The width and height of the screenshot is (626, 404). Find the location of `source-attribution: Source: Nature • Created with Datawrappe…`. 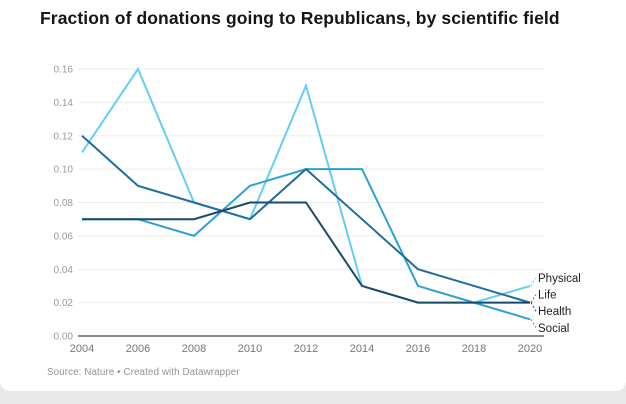

source-attribution: Source: Nature • Created with Datawrappe… is located at coordinates (143, 372).